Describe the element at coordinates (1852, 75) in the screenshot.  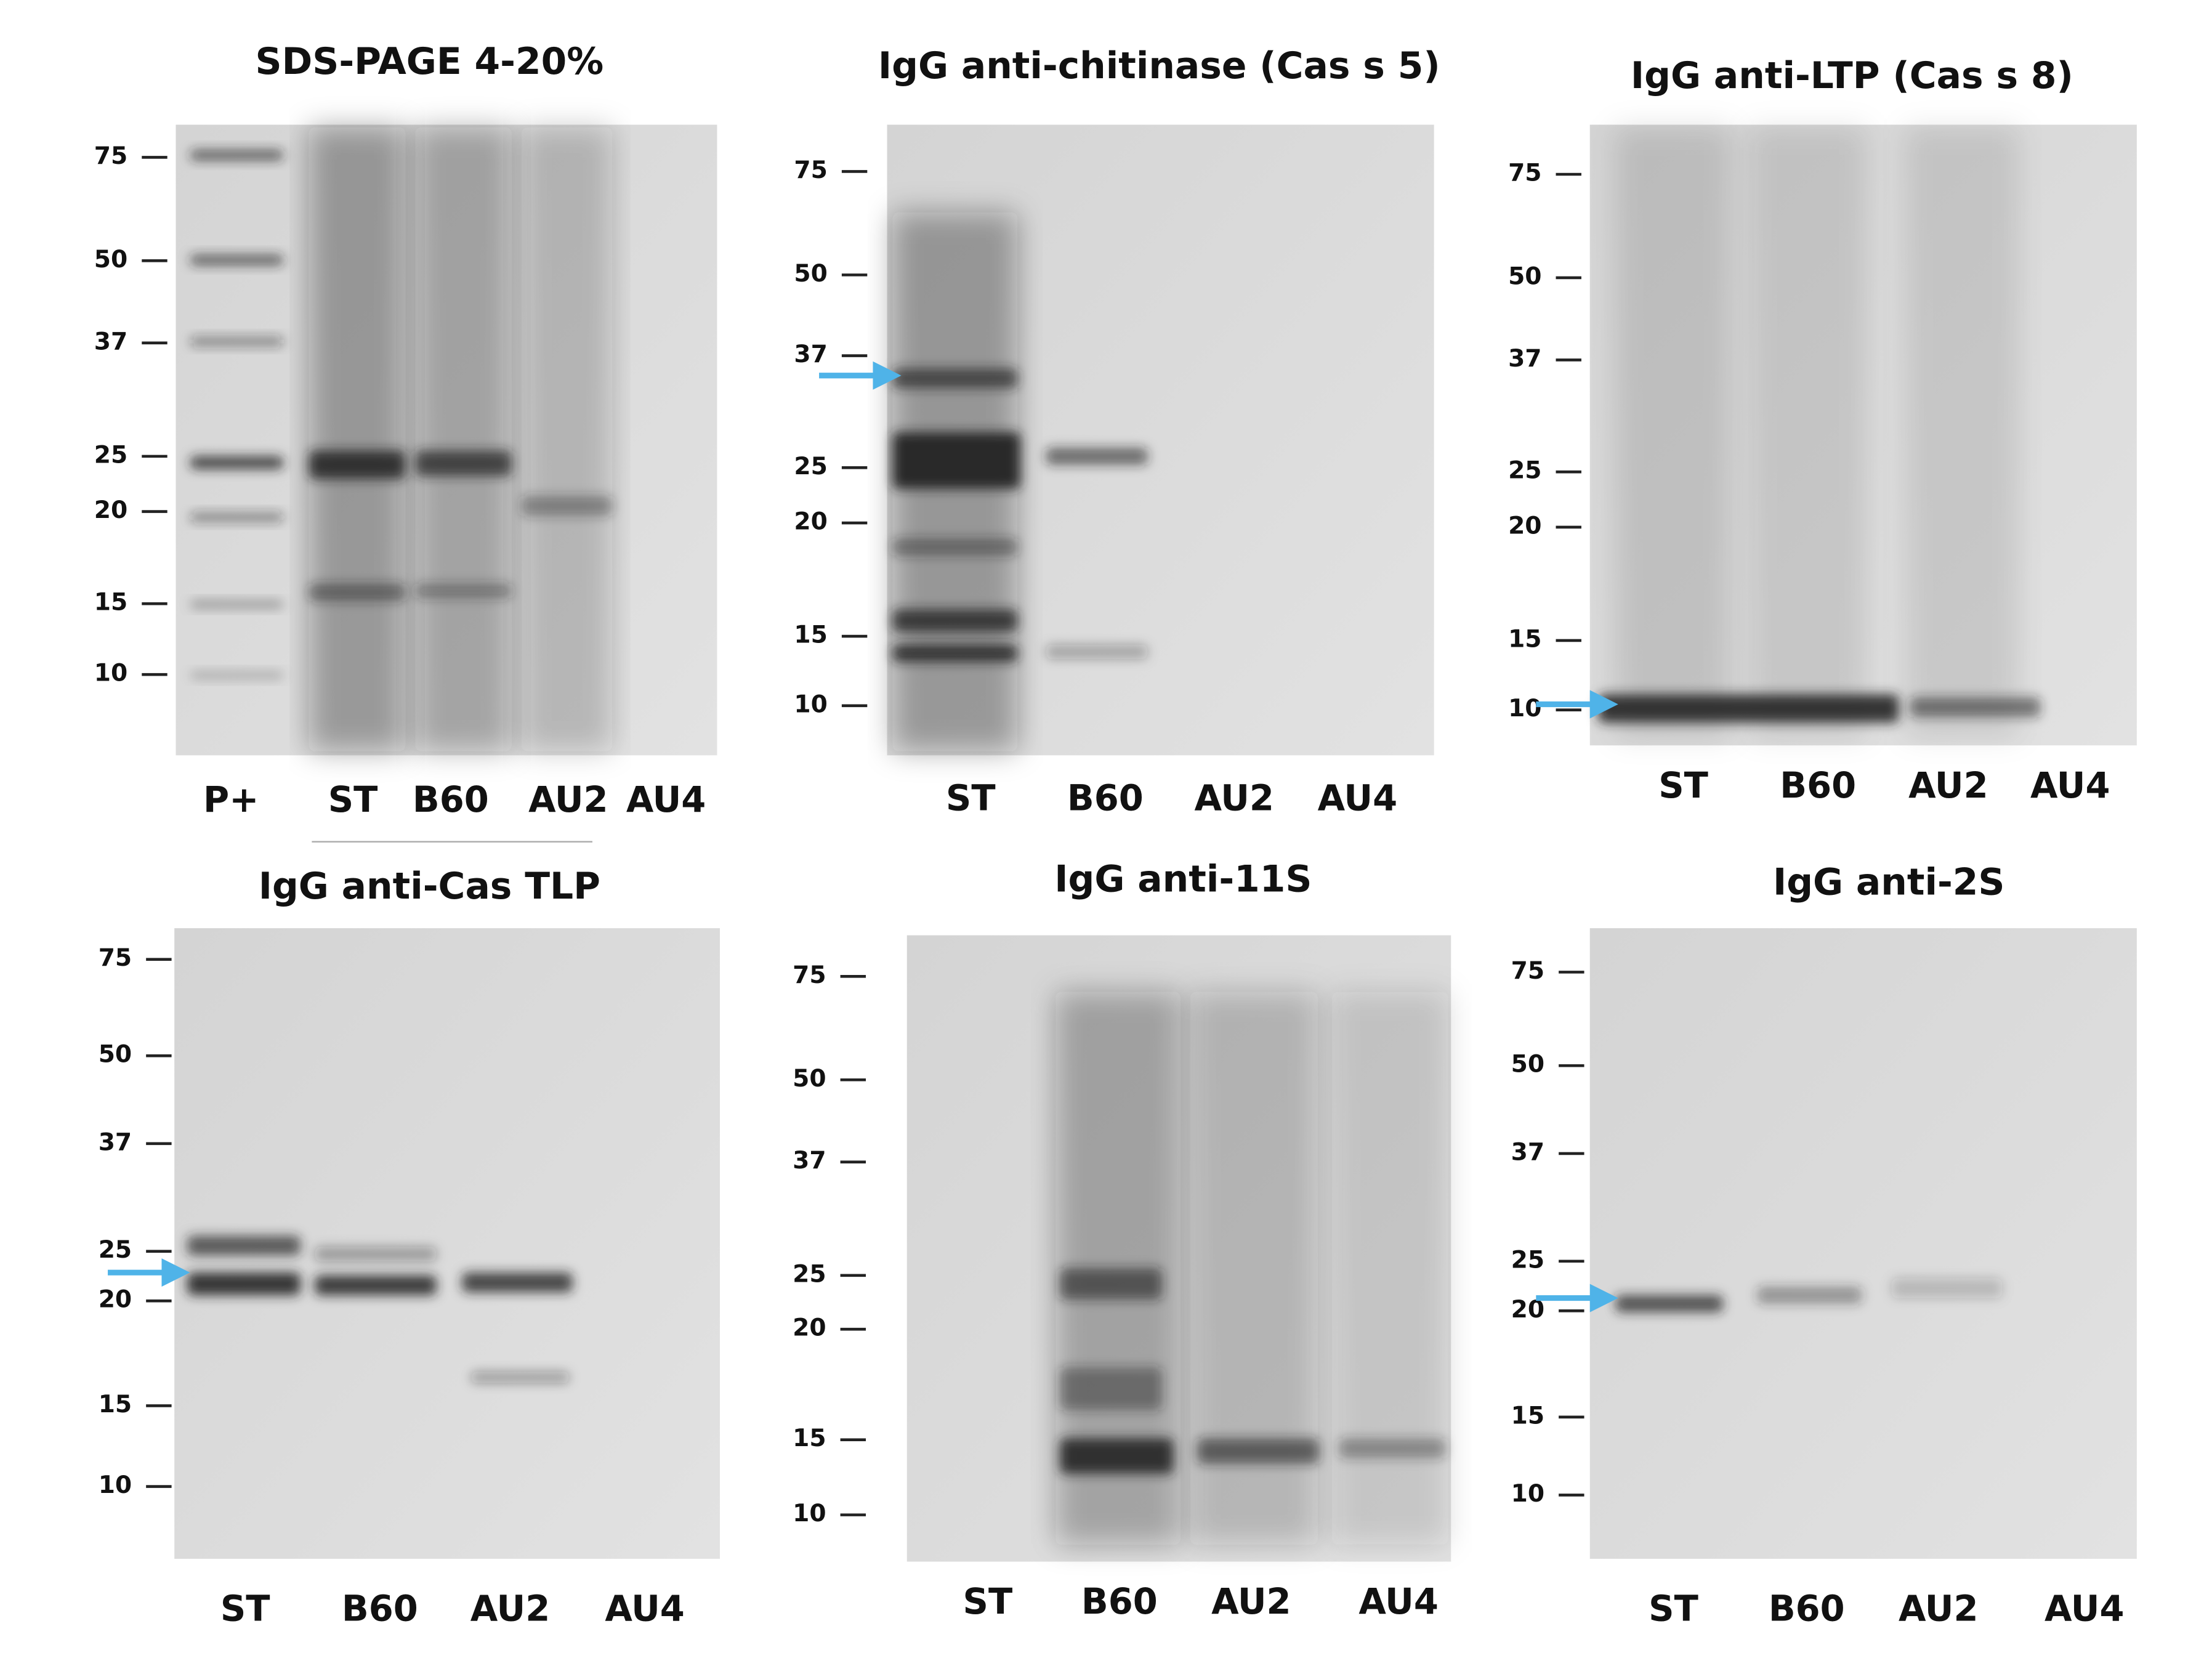
I see `panel-title: IgG anti-LTP (Cas s 8)` at that location.